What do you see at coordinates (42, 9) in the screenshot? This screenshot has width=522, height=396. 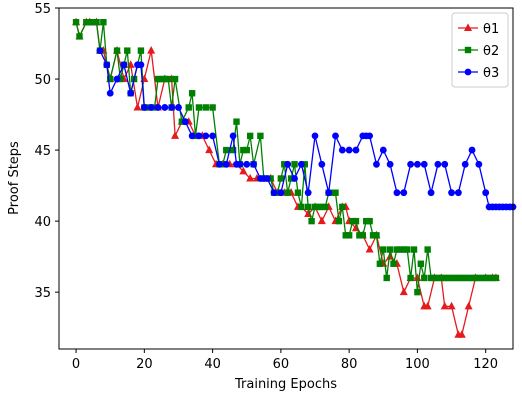 I see `y-tick-label: 55` at bounding box center [42, 9].